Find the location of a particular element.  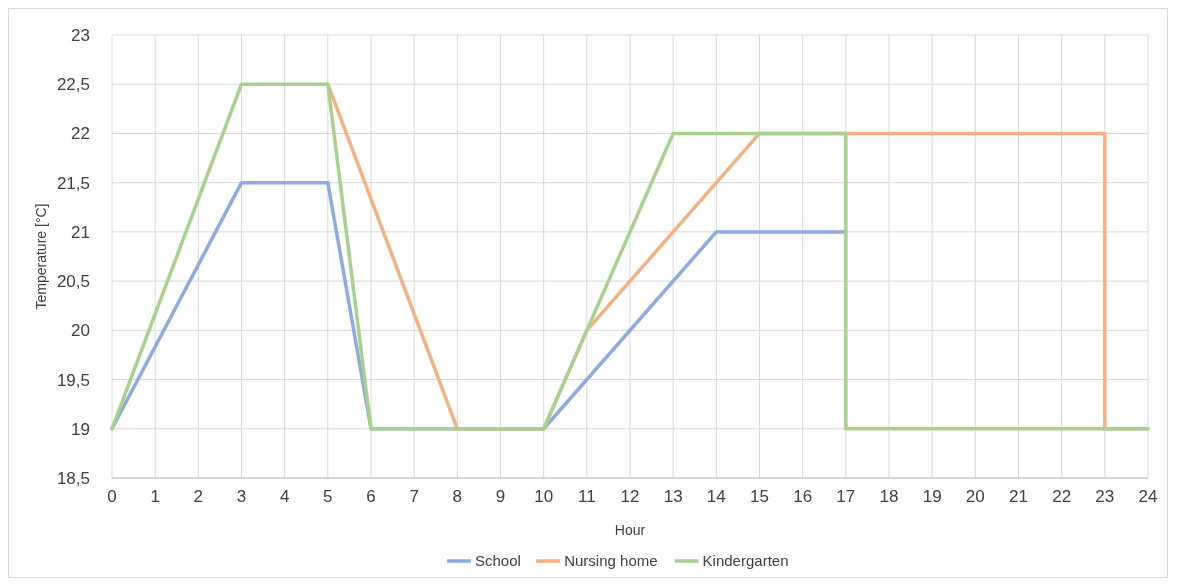

x-tick-label: 14 is located at coordinates (716, 496).